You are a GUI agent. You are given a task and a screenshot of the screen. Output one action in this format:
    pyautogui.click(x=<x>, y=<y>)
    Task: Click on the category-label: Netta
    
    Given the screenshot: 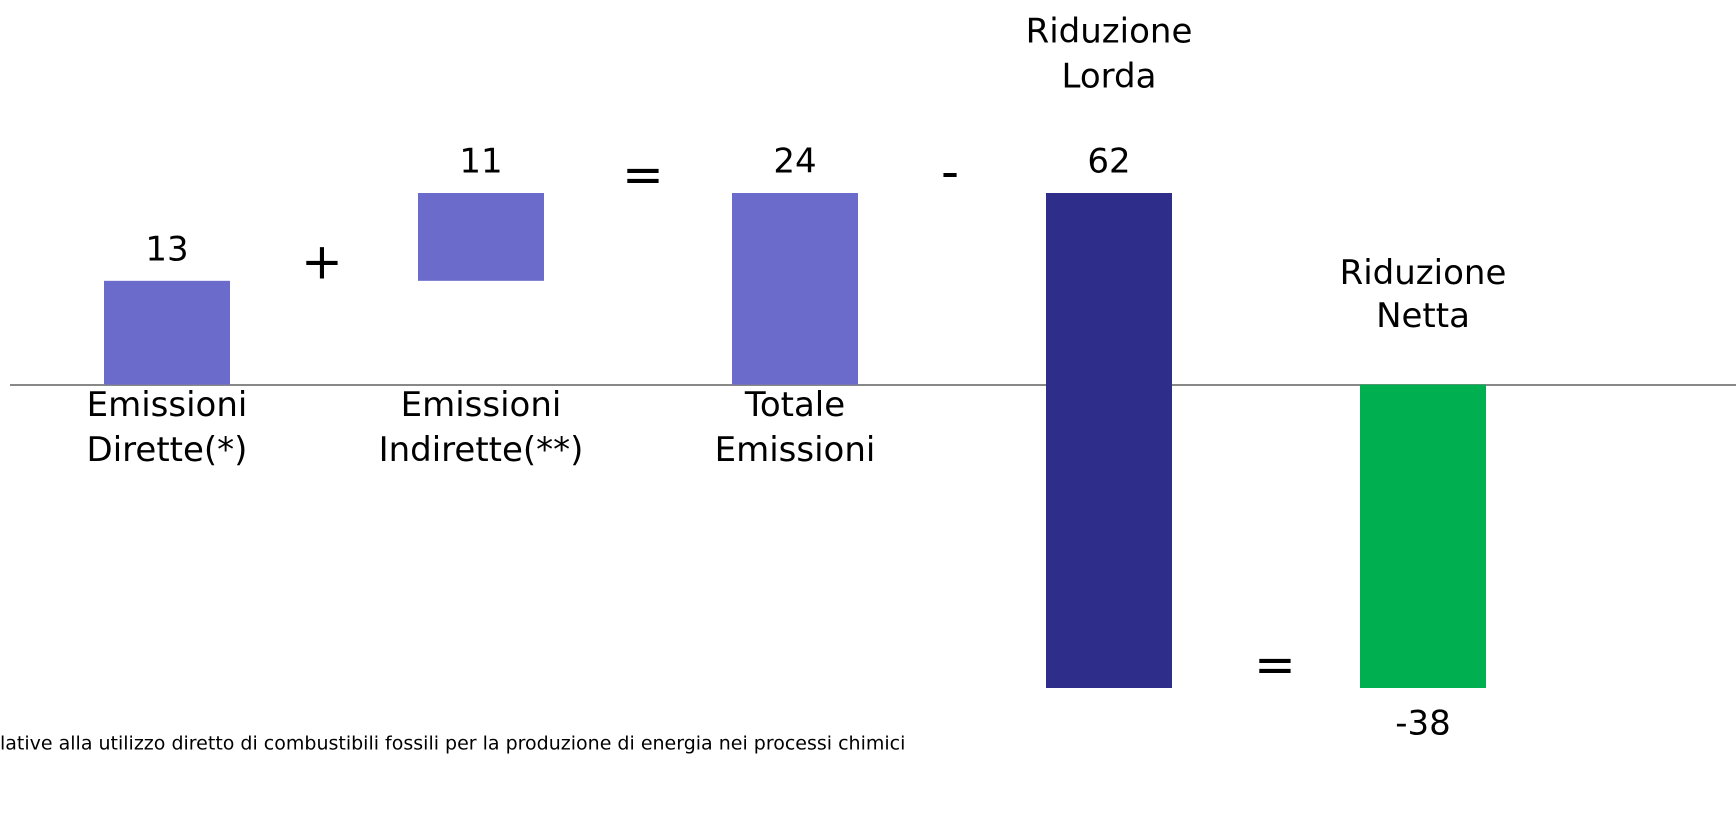 What is the action you would take?
    pyautogui.click(x=1423, y=316)
    